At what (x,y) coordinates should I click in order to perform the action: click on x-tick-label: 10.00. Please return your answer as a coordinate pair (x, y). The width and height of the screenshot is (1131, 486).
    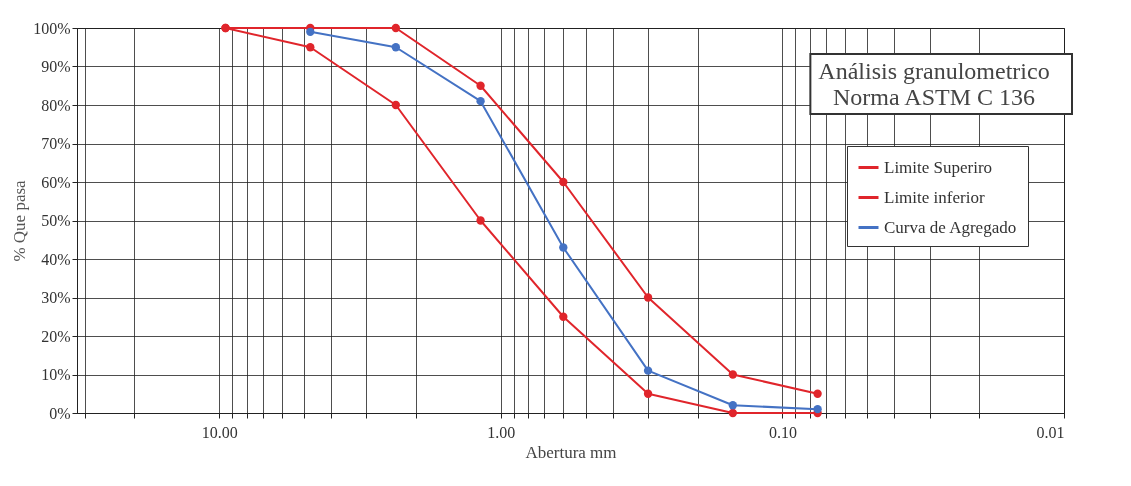
    Looking at the image, I should click on (219, 432).